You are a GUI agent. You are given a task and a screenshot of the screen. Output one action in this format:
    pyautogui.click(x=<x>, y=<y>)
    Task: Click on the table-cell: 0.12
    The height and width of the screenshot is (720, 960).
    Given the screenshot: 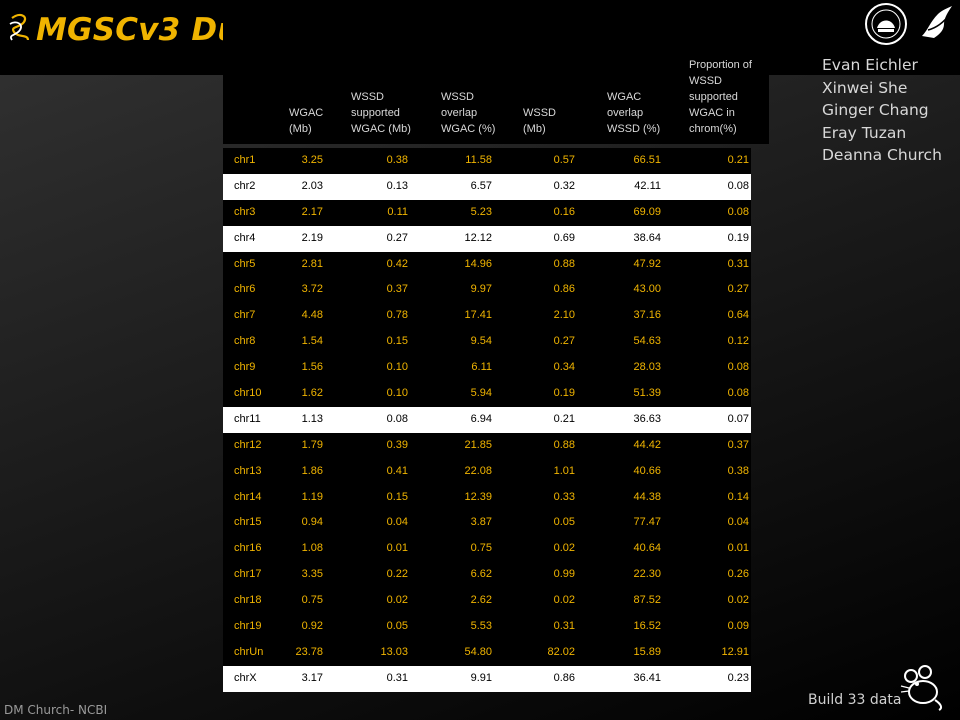 What is the action you would take?
    pyautogui.click(x=738, y=341)
    